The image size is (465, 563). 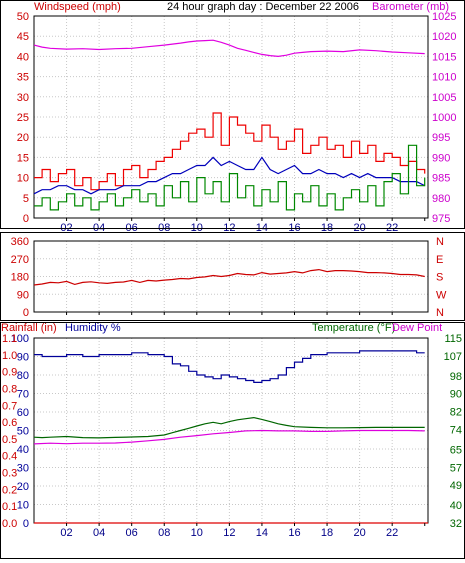 What do you see at coordinates (410, 7) in the screenshot?
I see `barometer-axis-label: Barometer (mb)` at bounding box center [410, 7].